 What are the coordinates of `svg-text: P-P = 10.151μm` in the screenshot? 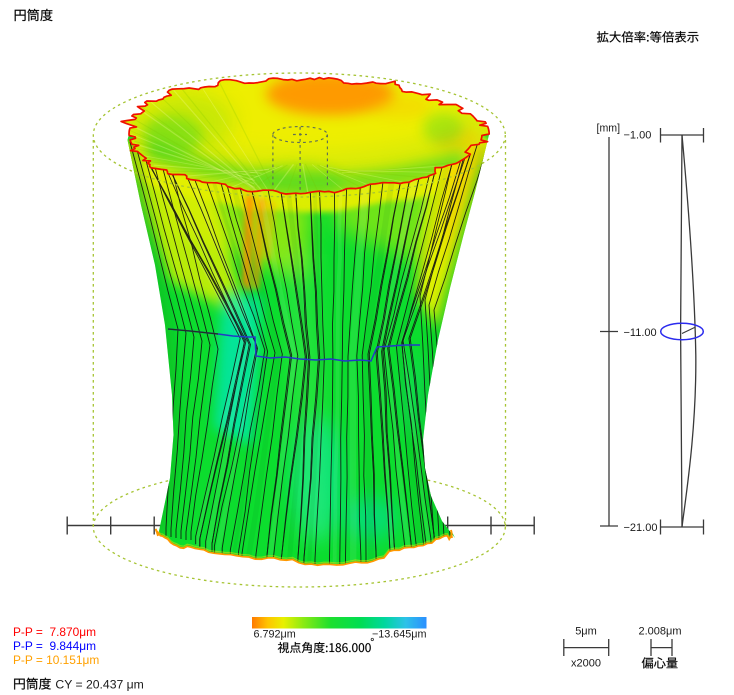 It's located at (56, 660).